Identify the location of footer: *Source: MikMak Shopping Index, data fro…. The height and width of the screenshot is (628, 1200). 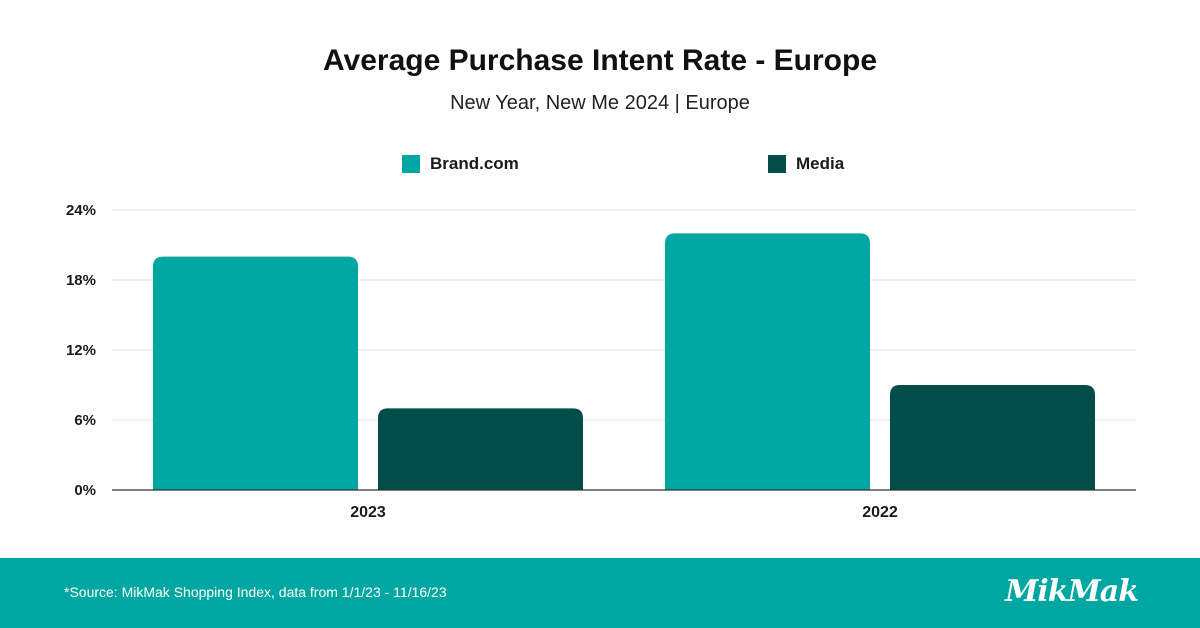
(600, 593).